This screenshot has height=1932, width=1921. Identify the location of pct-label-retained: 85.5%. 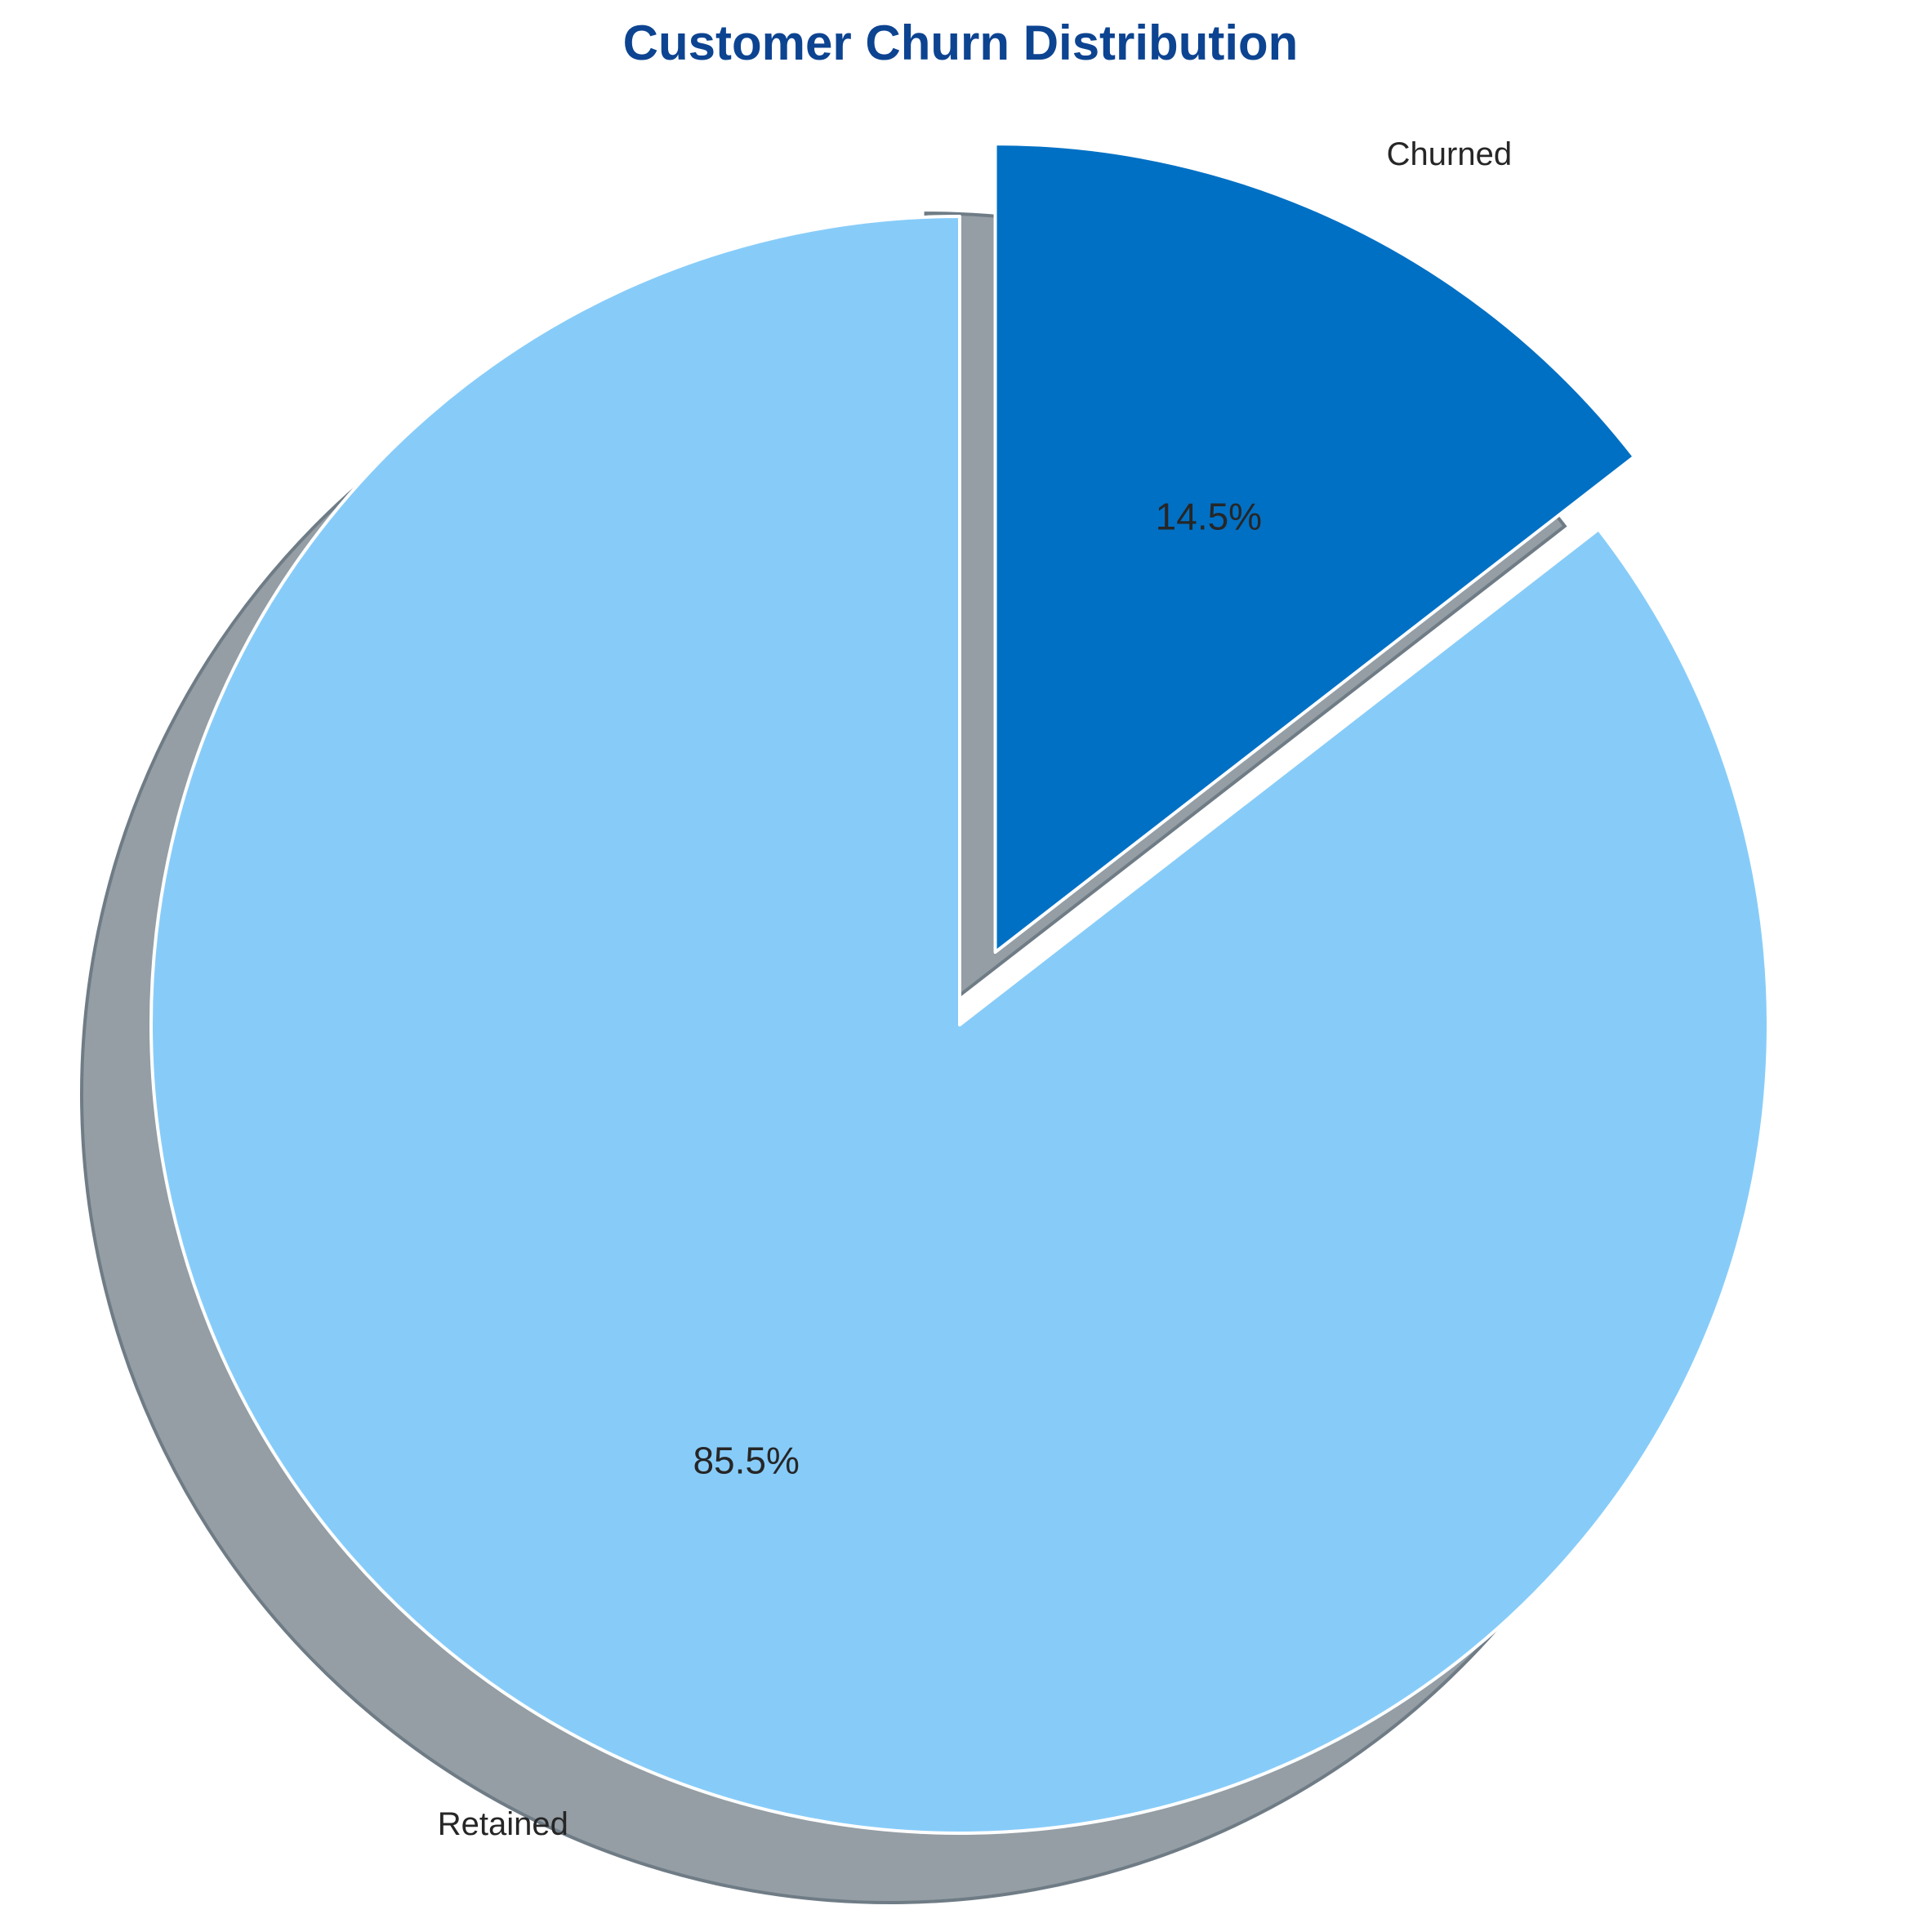
(746, 1460).